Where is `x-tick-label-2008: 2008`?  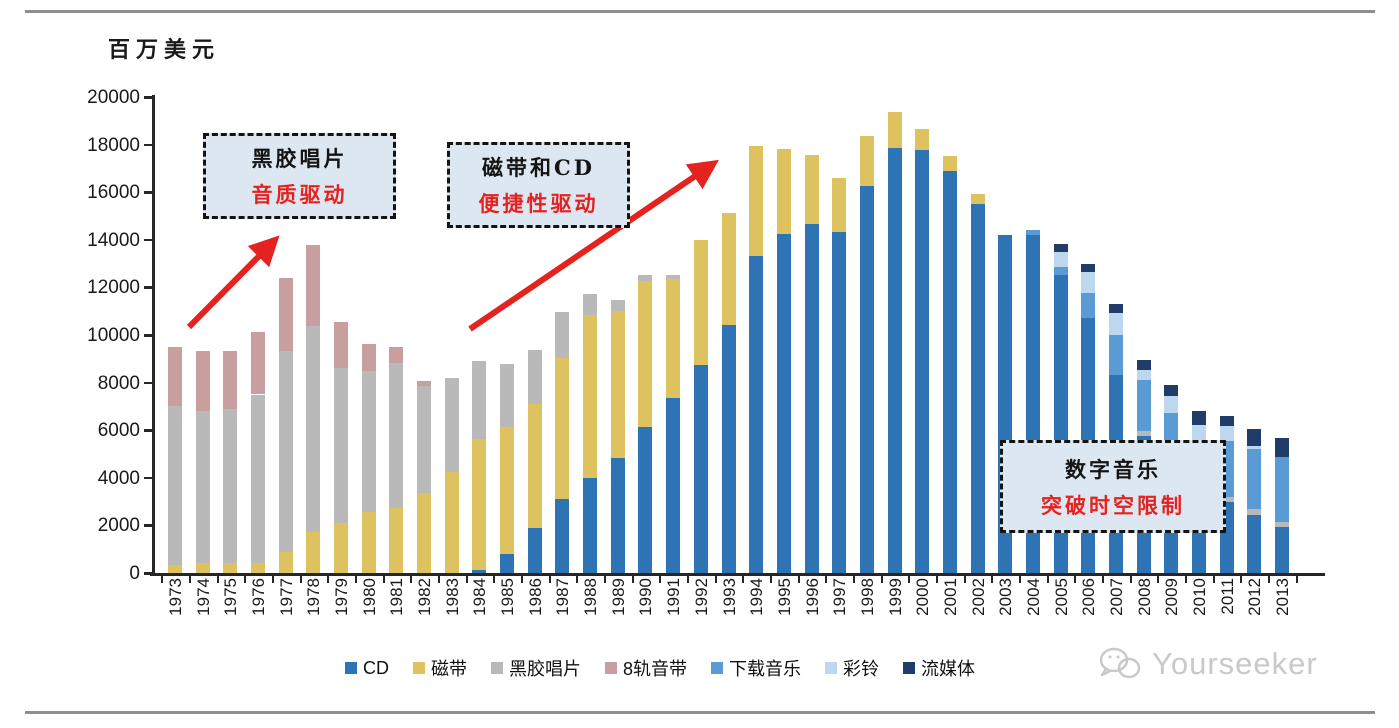 x-tick-label-2008: 2008 is located at coordinates (1144, 597).